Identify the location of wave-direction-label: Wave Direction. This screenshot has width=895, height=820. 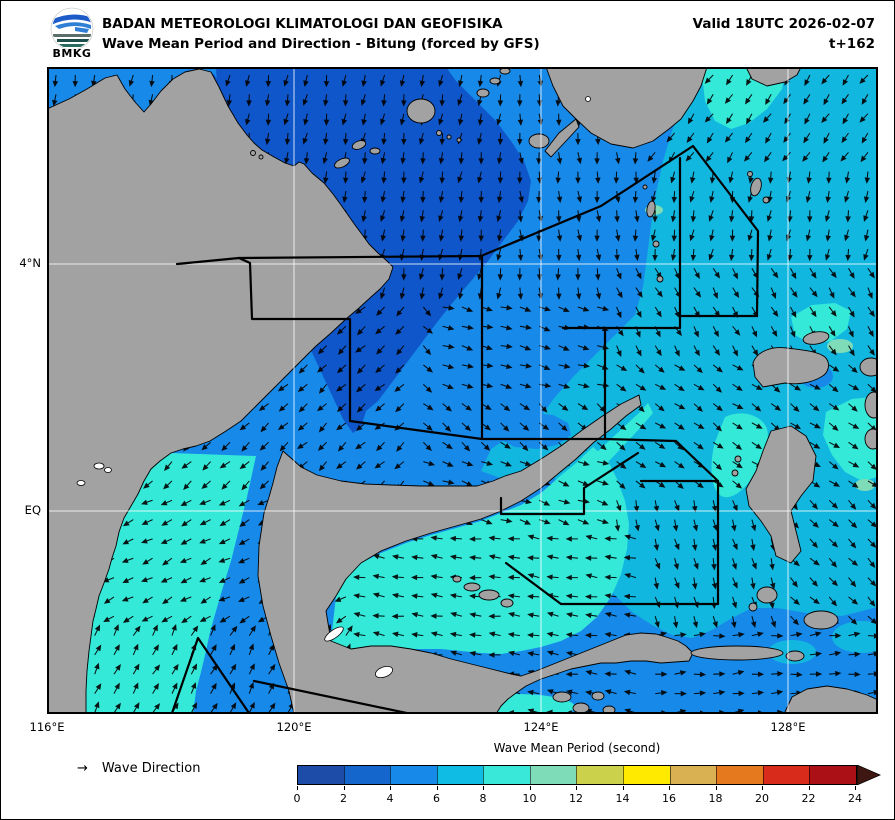
(151, 768).